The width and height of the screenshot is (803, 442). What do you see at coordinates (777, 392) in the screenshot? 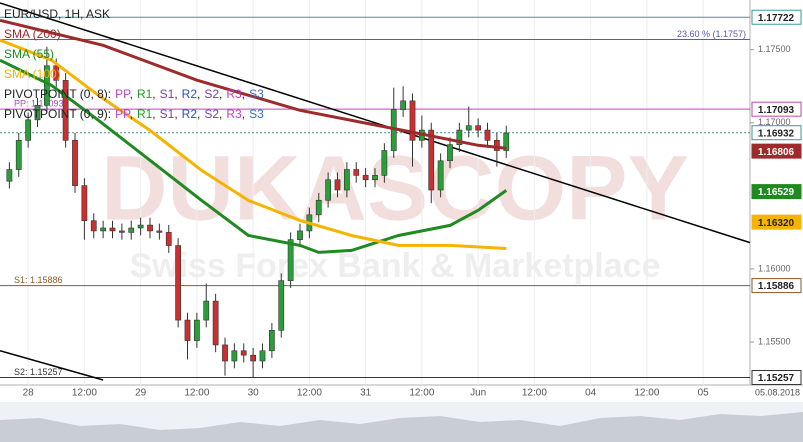
I see `date-label: 05.08.2018` at bounding box center [777, 392].